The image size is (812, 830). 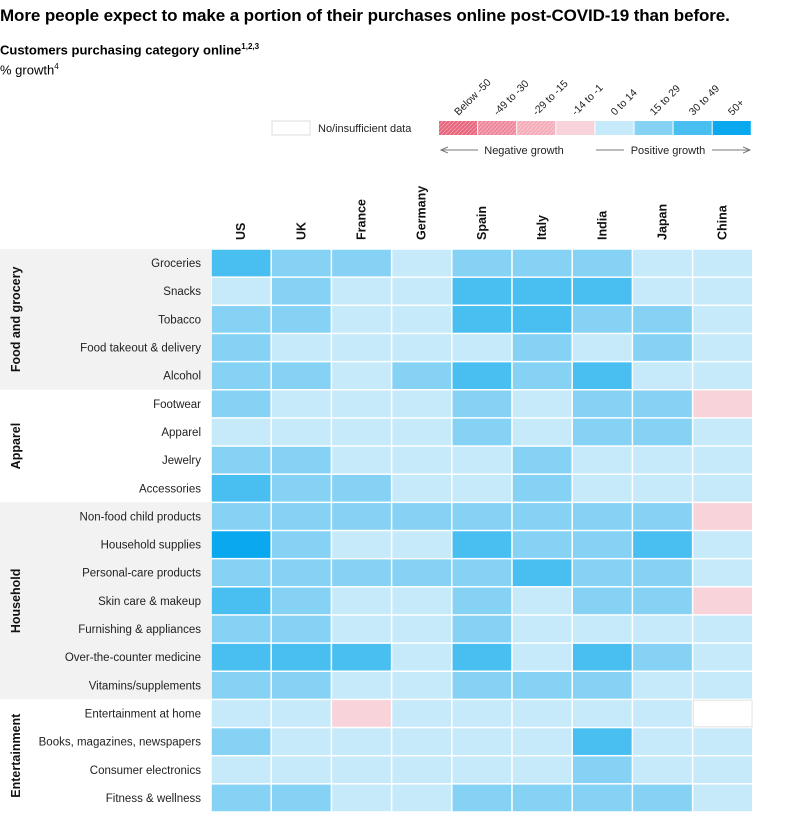 What do you see at coordinates (482, 770) in the screenshot?
I see `heatmap-cell-consumer-electronics-spain` at bounding box center [482, 770].